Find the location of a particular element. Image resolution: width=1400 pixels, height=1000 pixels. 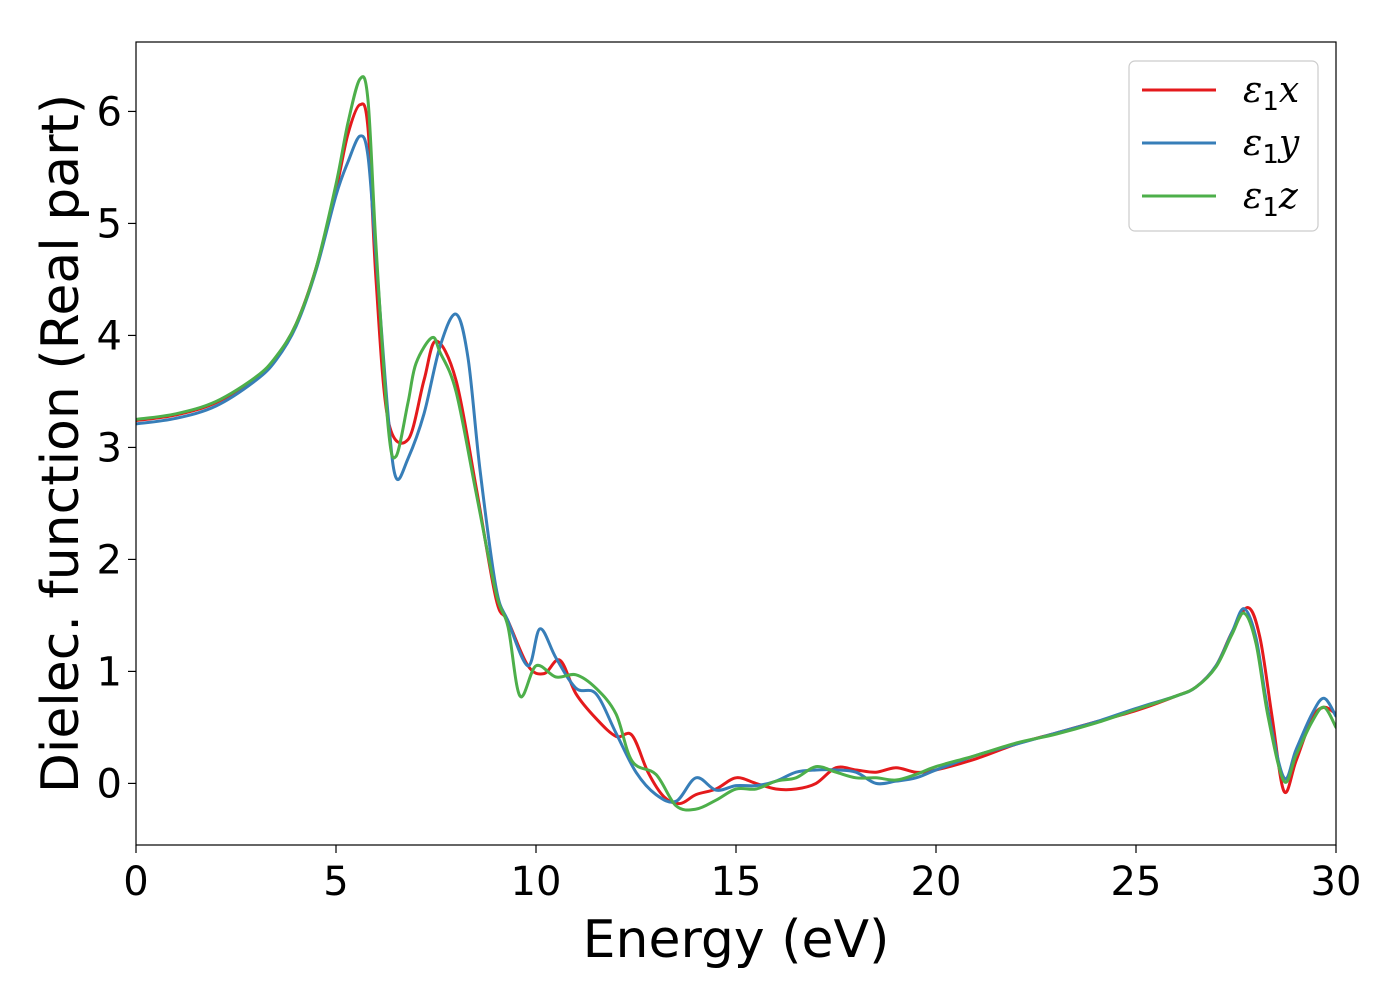

x-tick-label: 5 is located at coordinates (335, 882).